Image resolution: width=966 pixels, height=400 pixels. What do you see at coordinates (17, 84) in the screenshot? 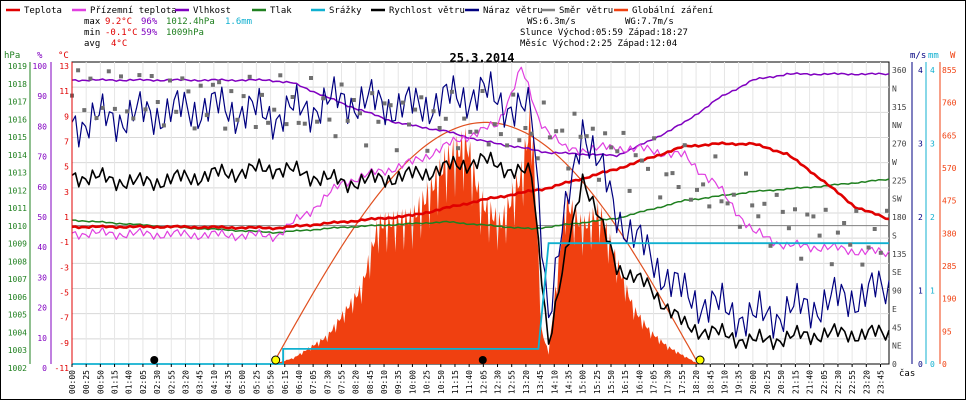
I see `axis-pressure-tick: 1018` at bounding box center [17, 84].